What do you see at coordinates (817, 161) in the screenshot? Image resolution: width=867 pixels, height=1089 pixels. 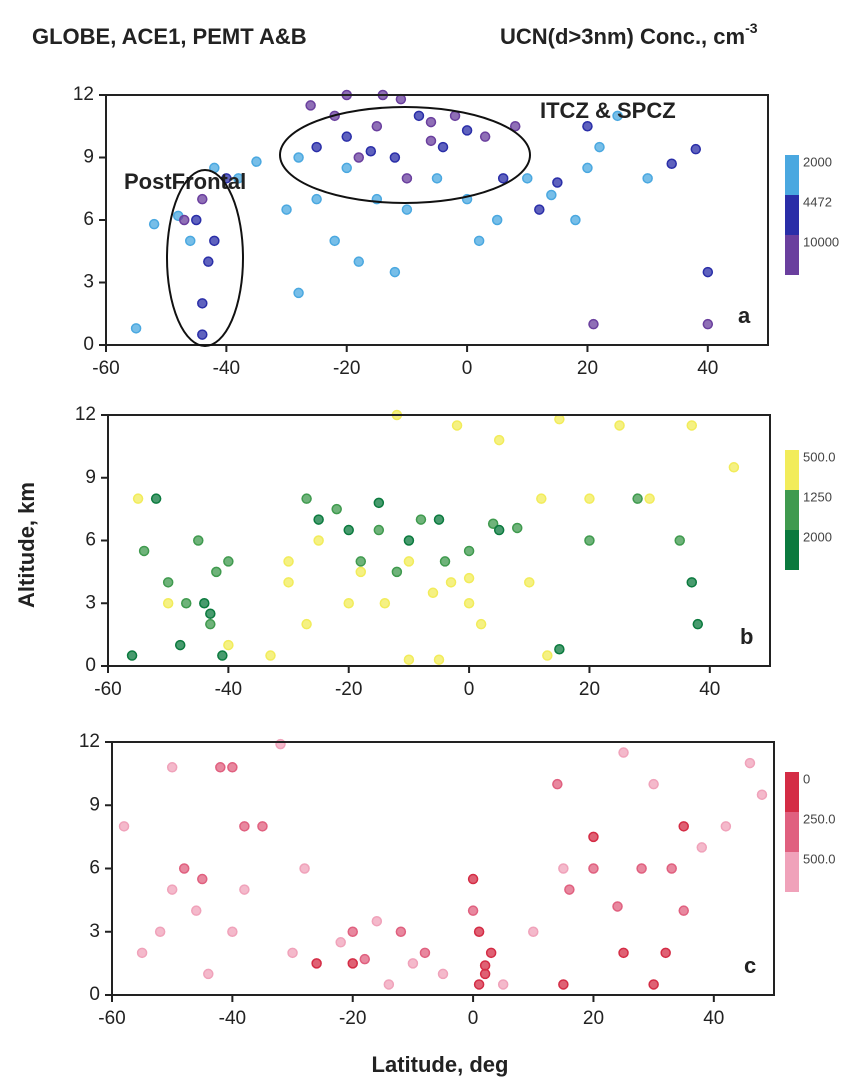 I see `colorbar-label: 2000` at bounding box center [817, 161].